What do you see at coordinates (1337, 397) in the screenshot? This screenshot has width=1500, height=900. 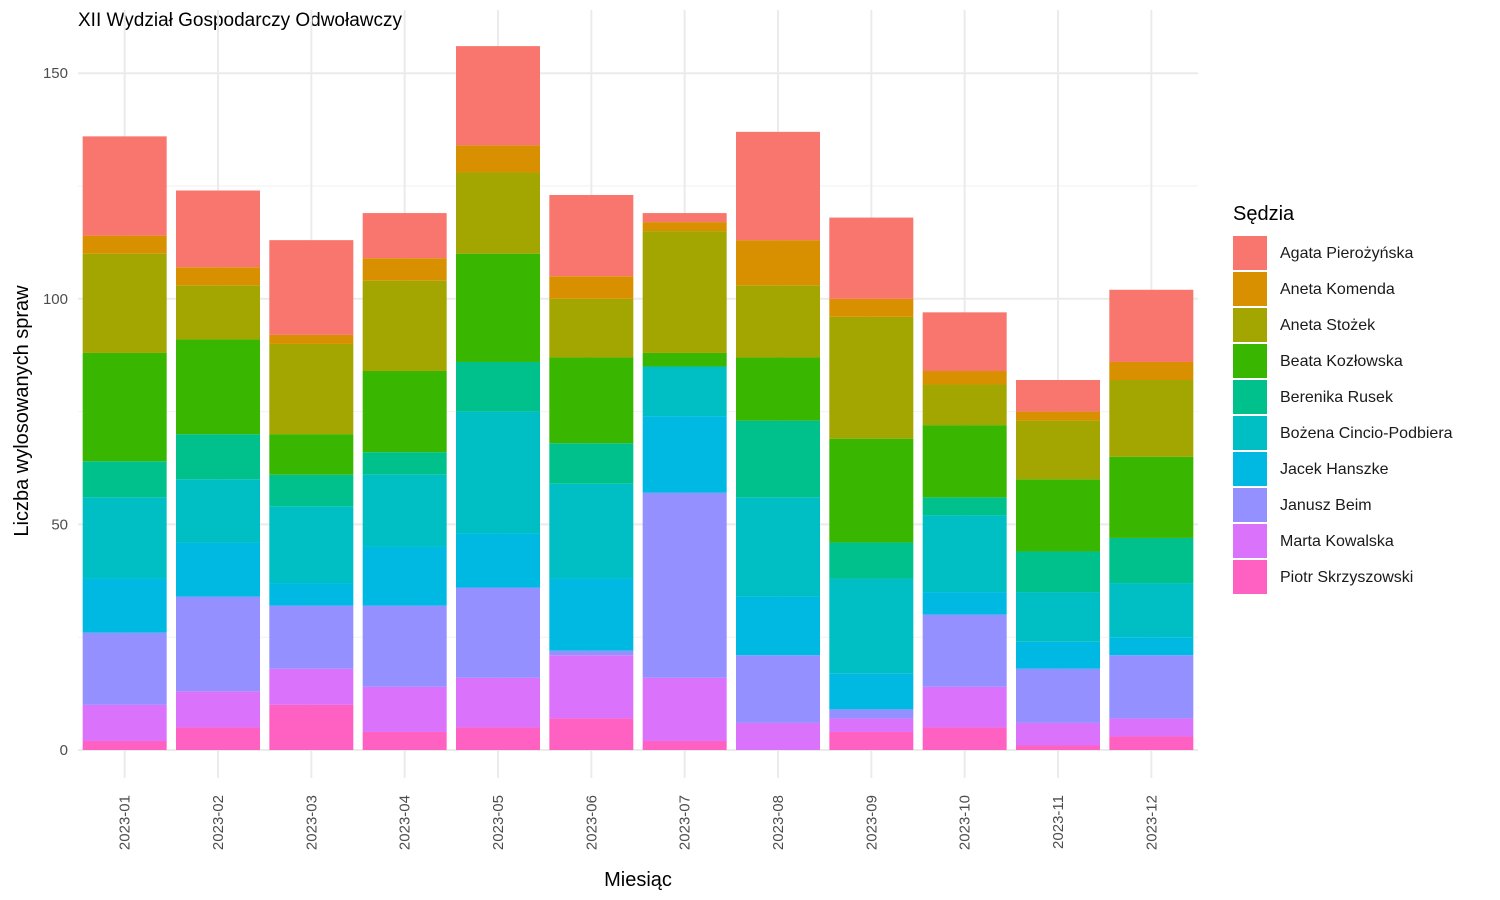 I see `legend-label: Berenika Rusek` at bounding box center [1337, 397].